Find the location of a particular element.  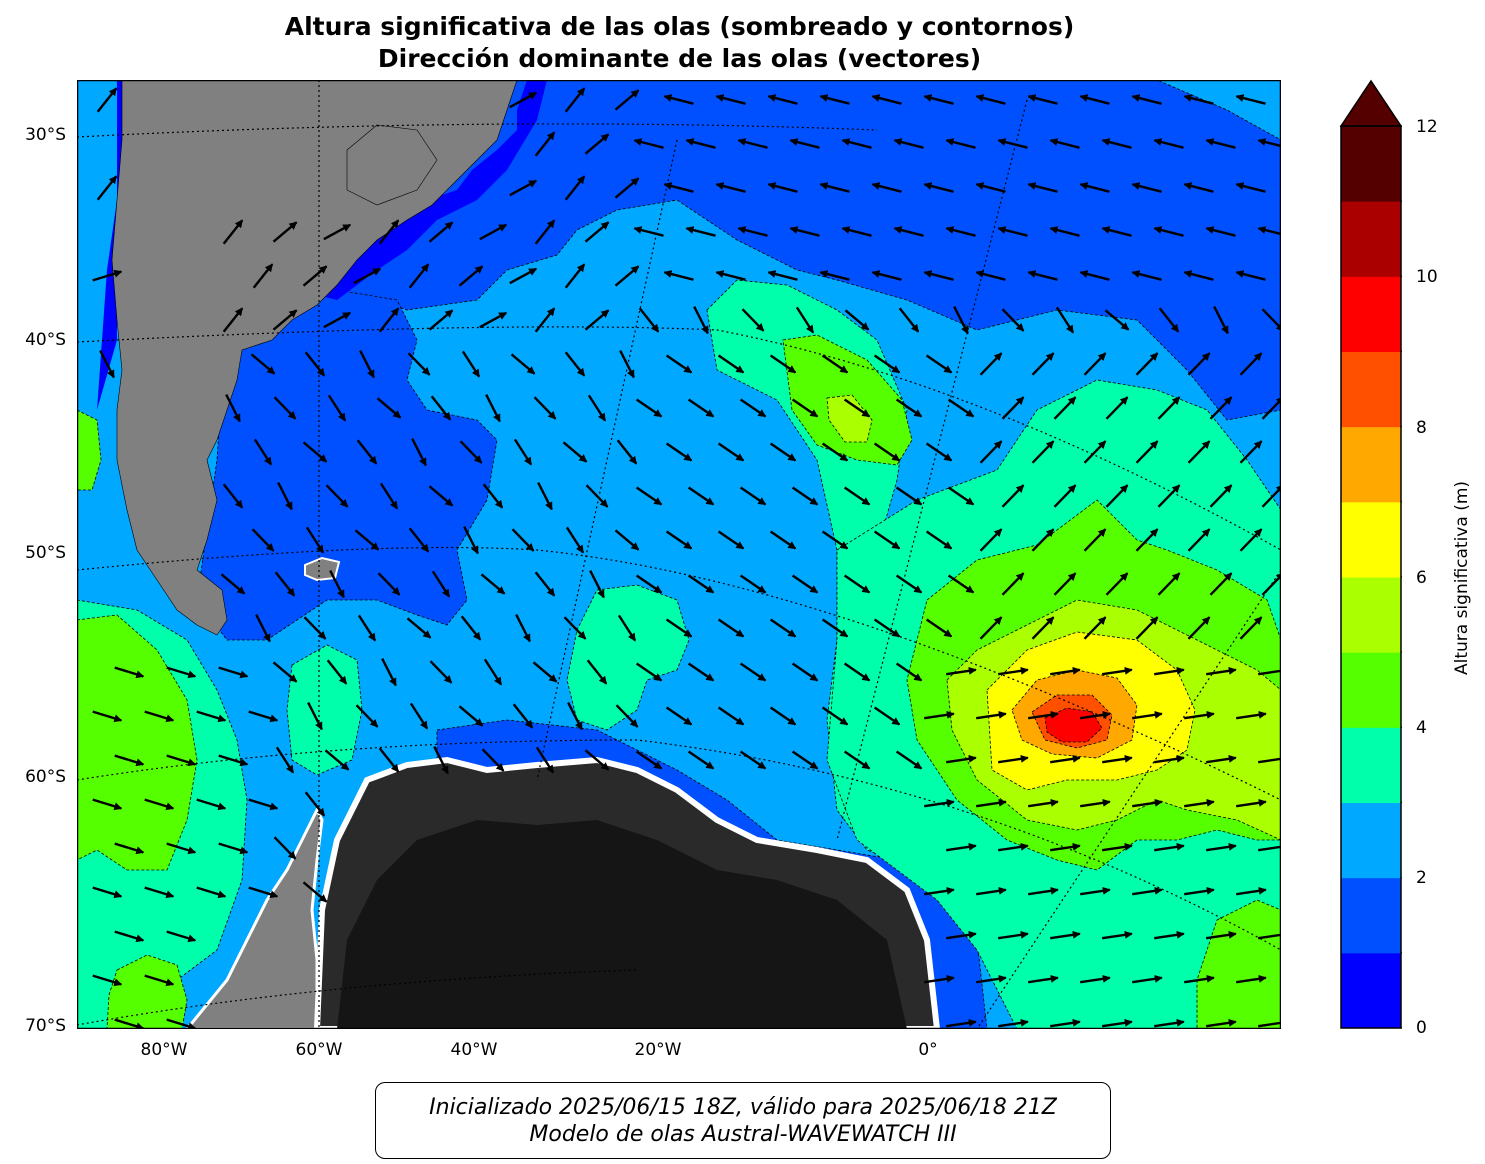

colorbar is located at coordinates (1370, 554).